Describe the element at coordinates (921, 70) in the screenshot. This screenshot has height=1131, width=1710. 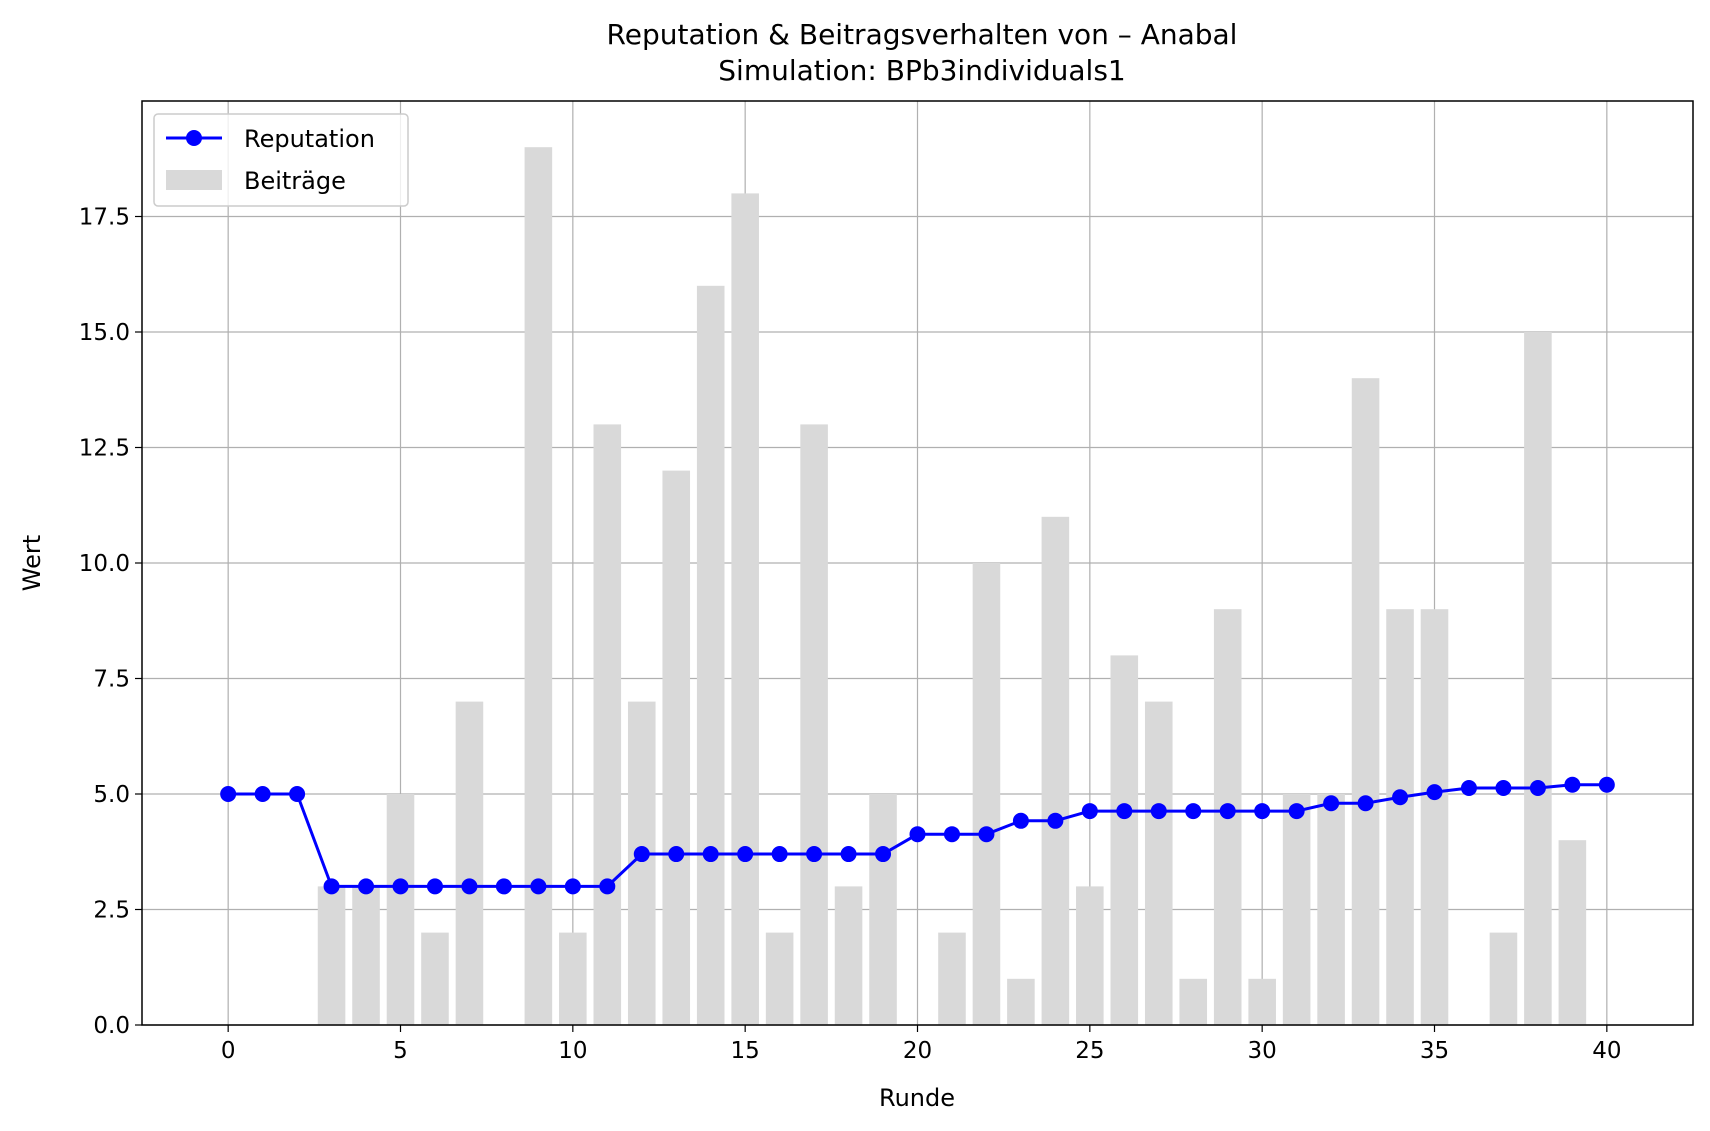
I see `chart-subtitle: Simulation: BPb3individuals1` at that location.